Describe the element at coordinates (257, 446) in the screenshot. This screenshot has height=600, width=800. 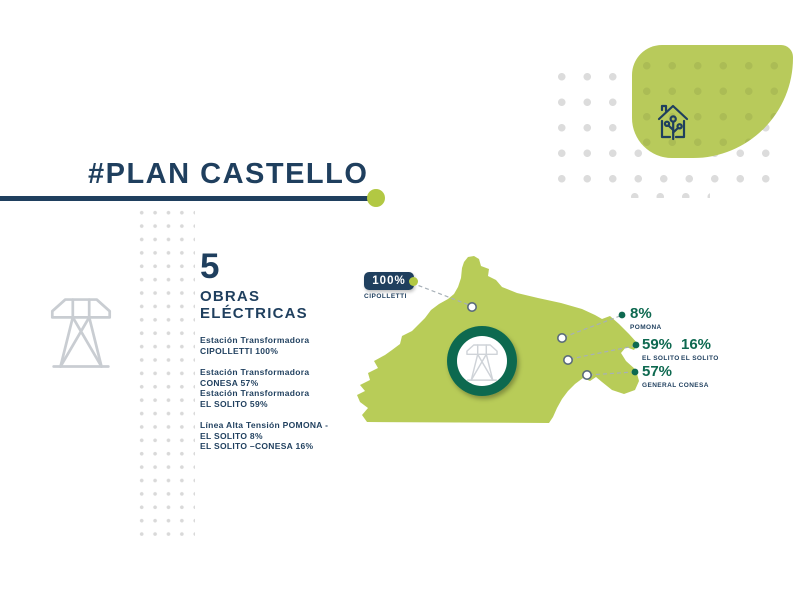
I see `work-line: EL SOLITO –CONESA 16%` at that location.